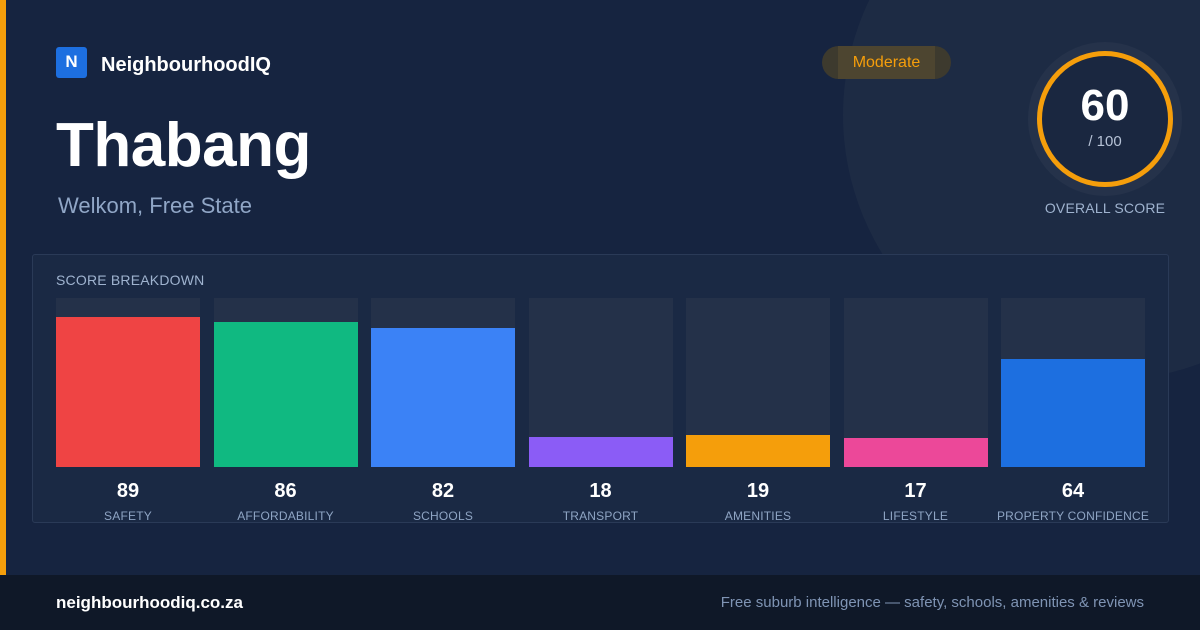 The height and width of the screenshot is (630, 1200). I want to click on bar-value: 19, so click(758, 491).